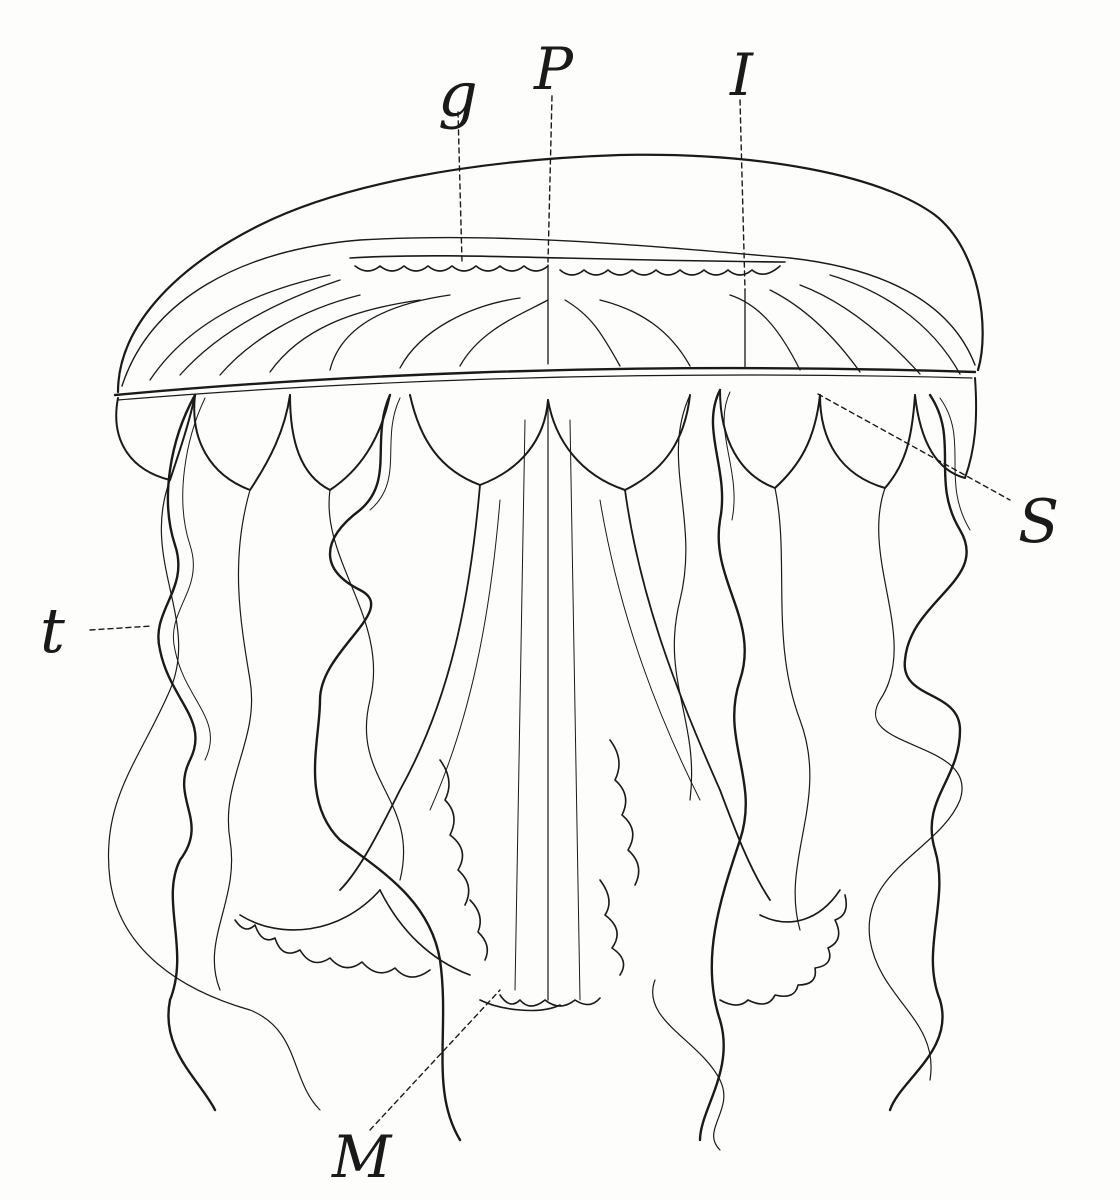  I want to click on label-s: S, so click(1039, 522).